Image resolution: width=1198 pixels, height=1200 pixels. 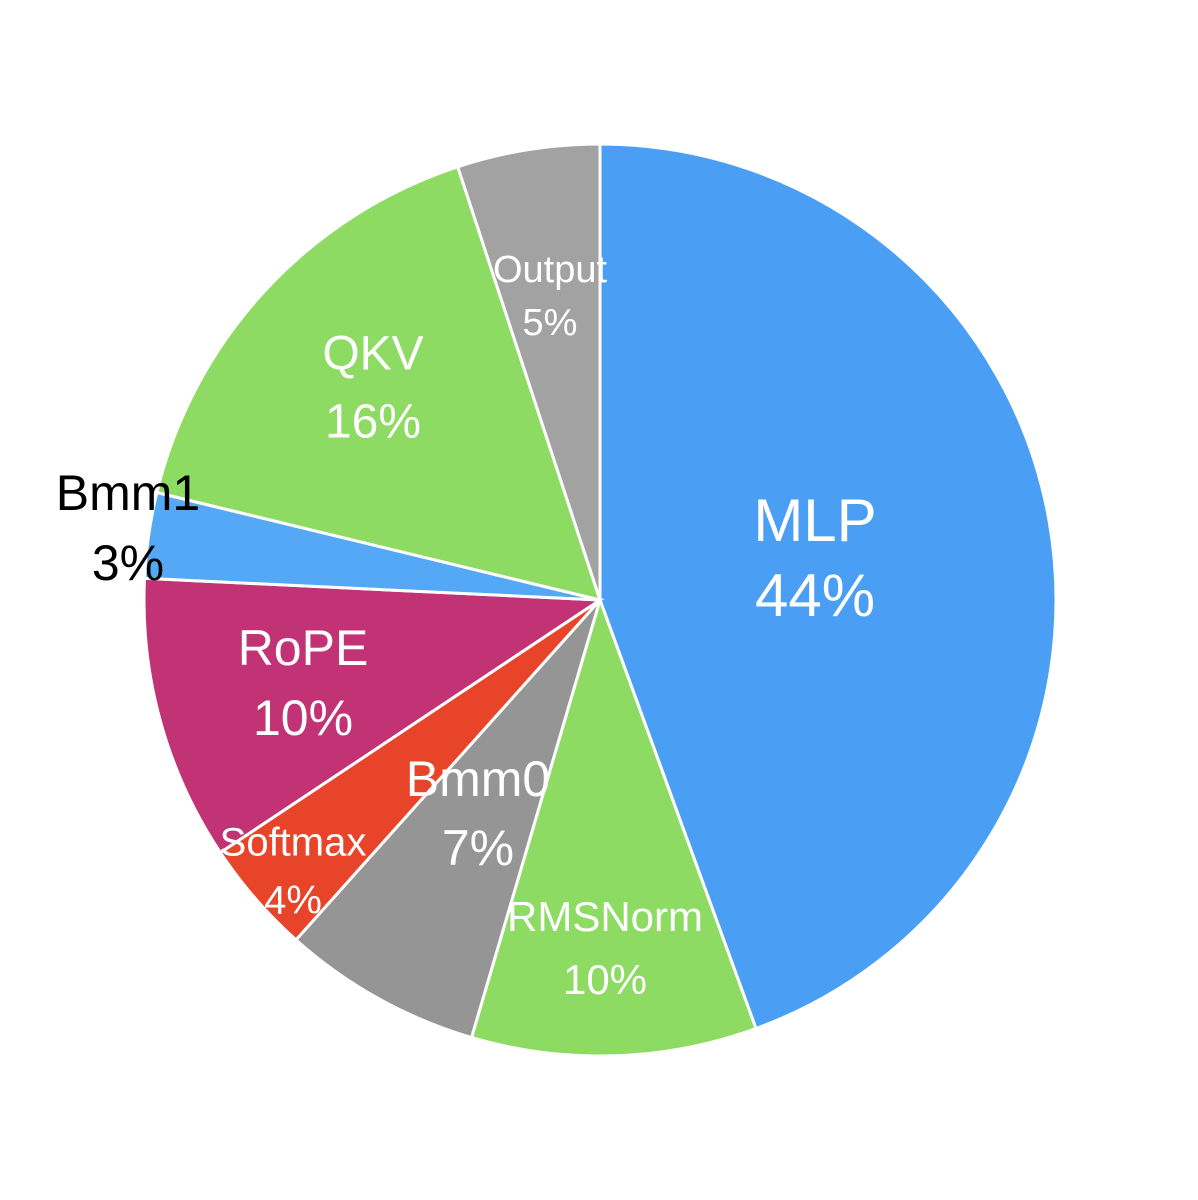 What do you see at coordinates (293, 843) in the screenshot?
I see `slice-label: Softmax` at bounding box center [293, 843].